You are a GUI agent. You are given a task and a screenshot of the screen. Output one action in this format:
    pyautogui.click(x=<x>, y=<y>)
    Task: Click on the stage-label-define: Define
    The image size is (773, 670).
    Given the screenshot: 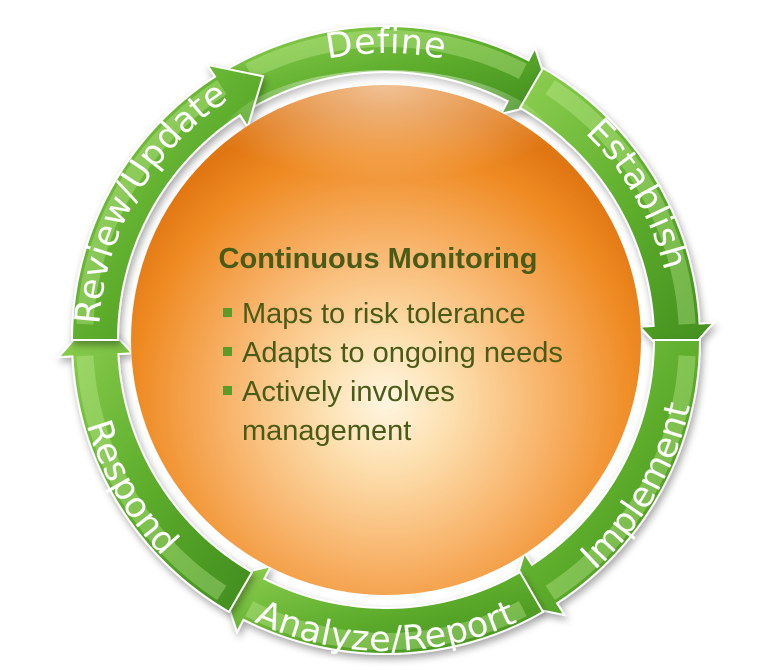 What is the action you would take?
    pyautogui.click(x=386, y=45)
    